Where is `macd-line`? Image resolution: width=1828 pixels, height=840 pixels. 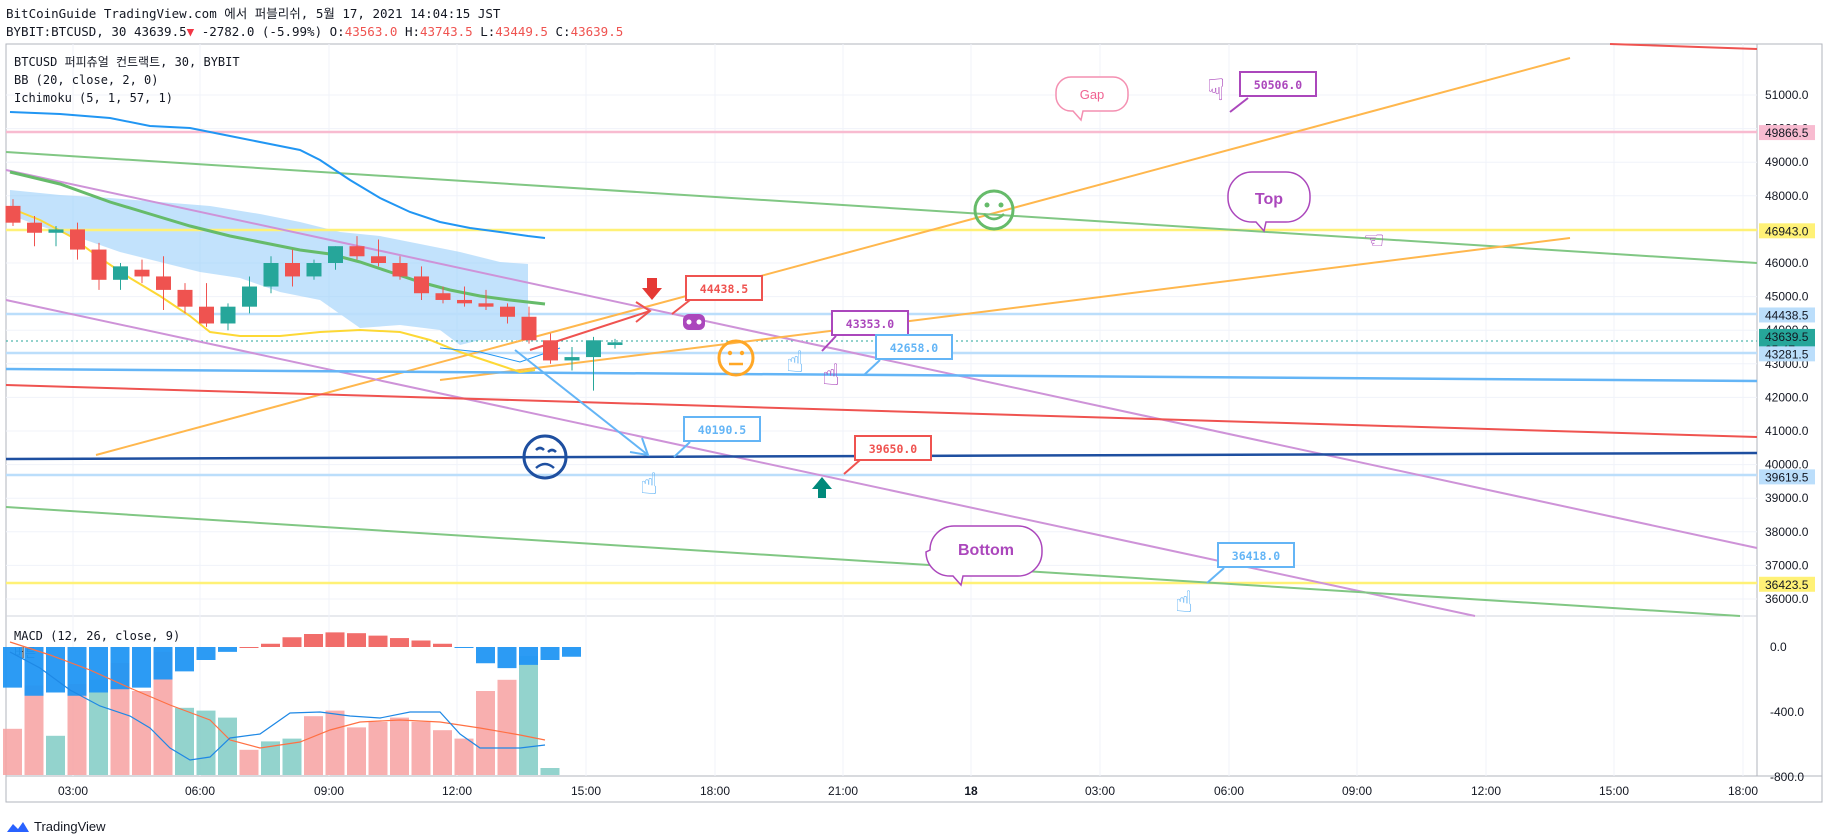
macd-line is located at coordinates (277, 706).